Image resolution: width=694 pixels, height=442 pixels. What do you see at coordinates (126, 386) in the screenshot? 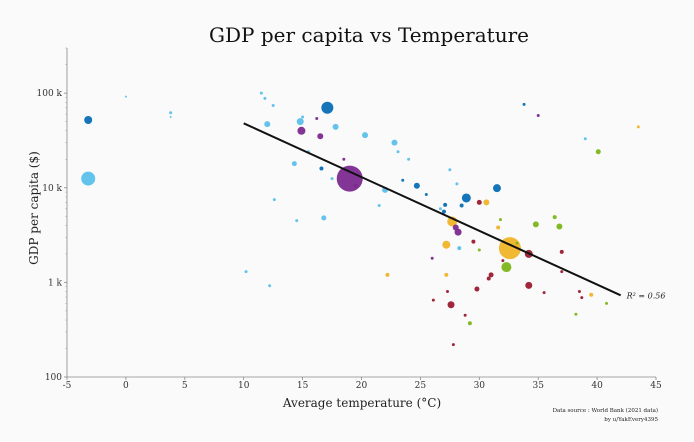
I see `x-tick-label: 0` at bounding box center [126, 386].